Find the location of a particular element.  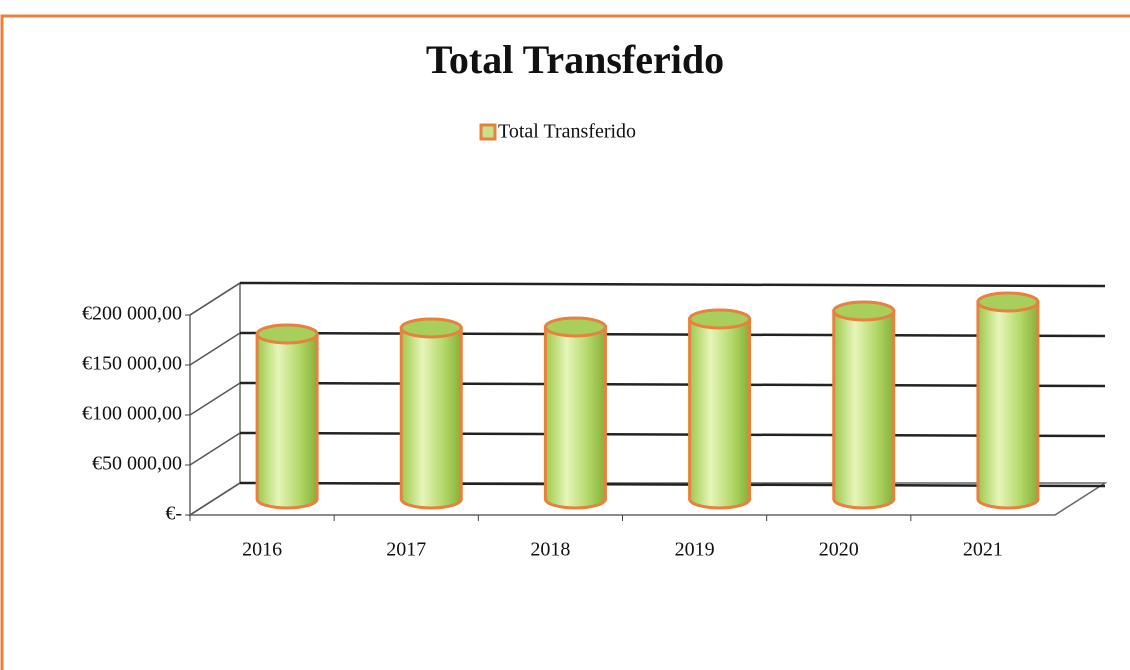

x-tick-label: 2020 is located at coordinates (839, 550).